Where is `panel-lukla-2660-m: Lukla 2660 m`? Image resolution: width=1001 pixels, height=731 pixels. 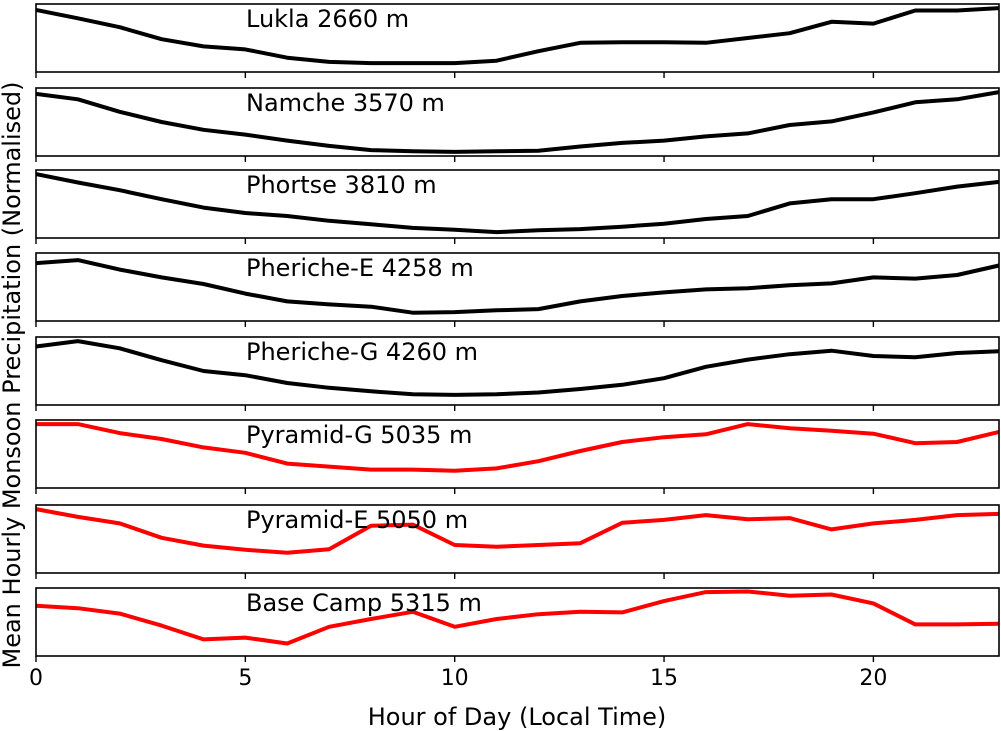
panel-lukla-2660-m: Lukla 2660 m is located at coordinates (517, 40).